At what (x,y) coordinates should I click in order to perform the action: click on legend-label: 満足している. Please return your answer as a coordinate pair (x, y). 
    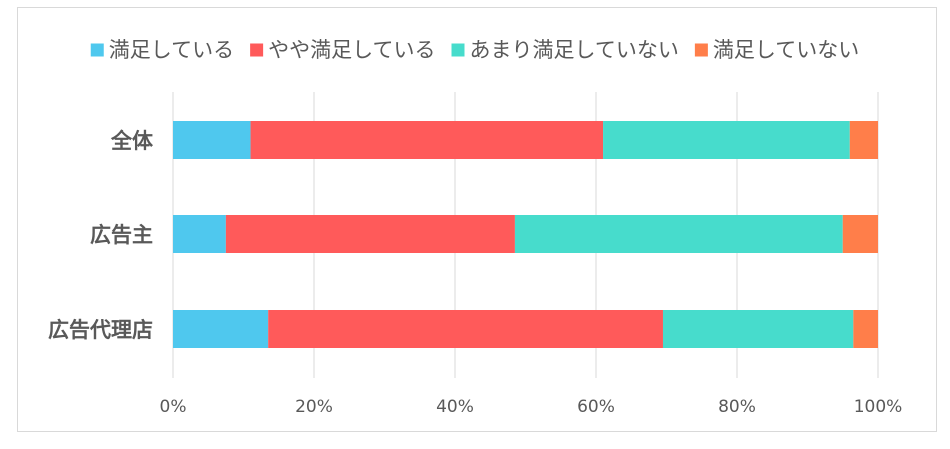
    Looking at the image, I should click on (171, 50).